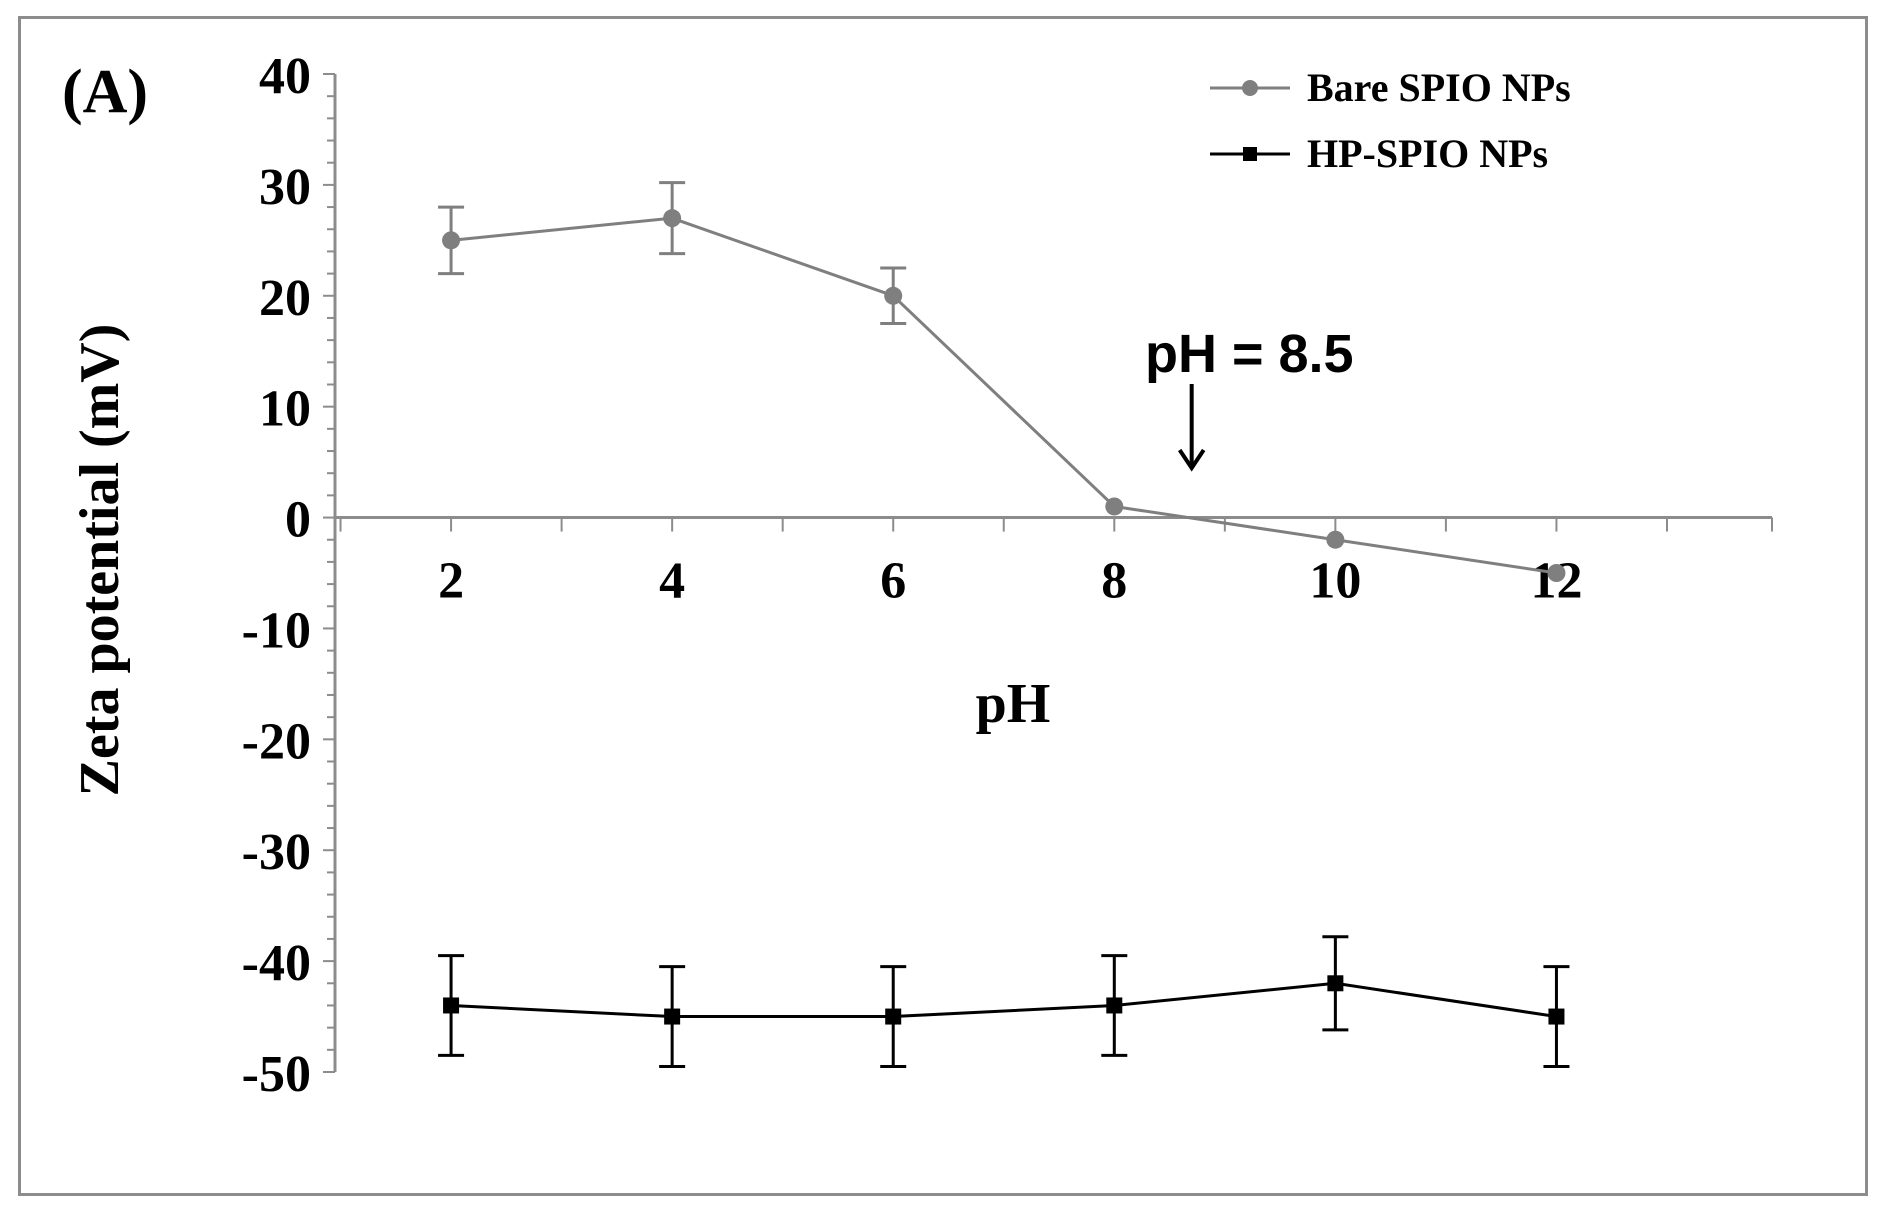 The image size is (1890, 1214). I want to click on x-tick-label: 2, so click(451, 581).